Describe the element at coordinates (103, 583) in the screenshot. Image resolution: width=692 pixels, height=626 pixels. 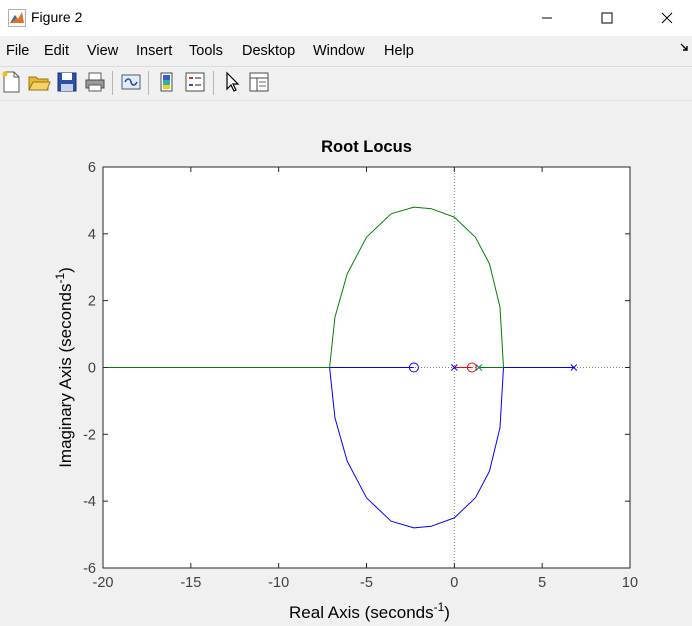
I see `x-tick-label: -20` at that location.